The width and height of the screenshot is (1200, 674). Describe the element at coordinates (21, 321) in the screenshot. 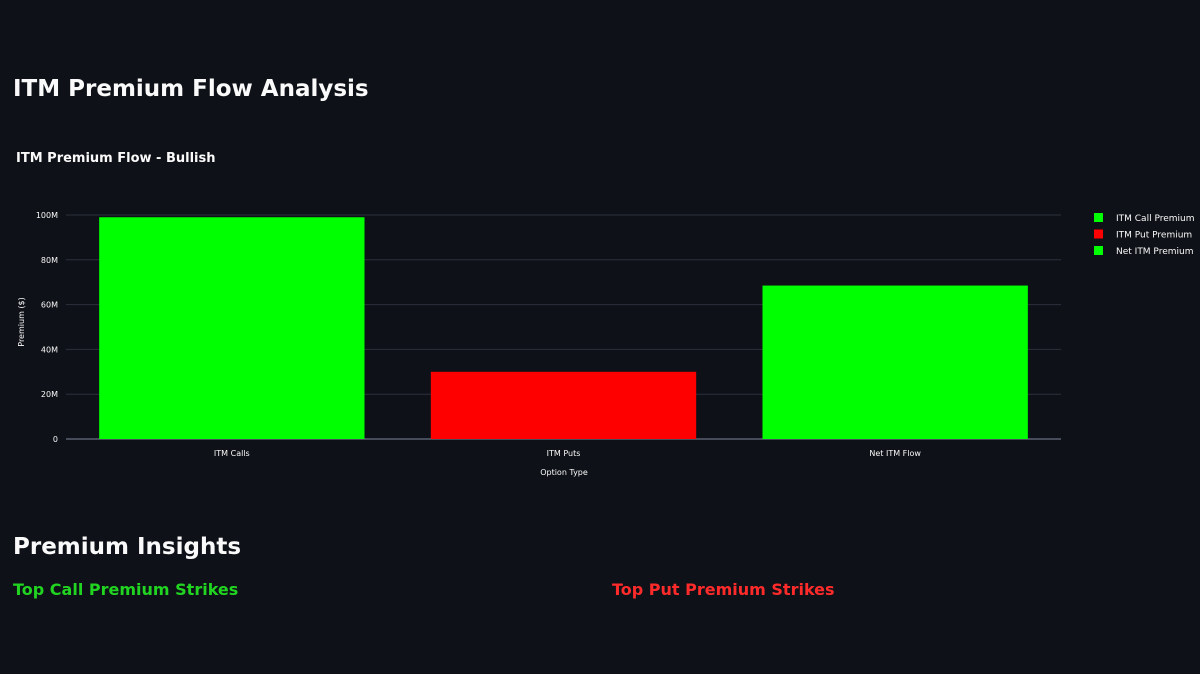

I see `y-axis-label: Premium ($)` at that location.